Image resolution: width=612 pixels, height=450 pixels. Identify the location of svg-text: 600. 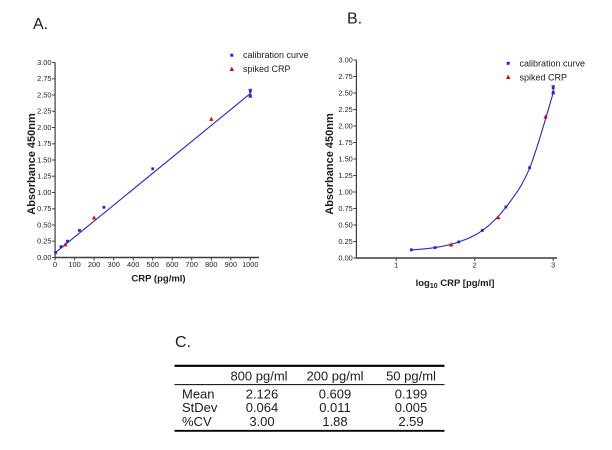
(172, 264).